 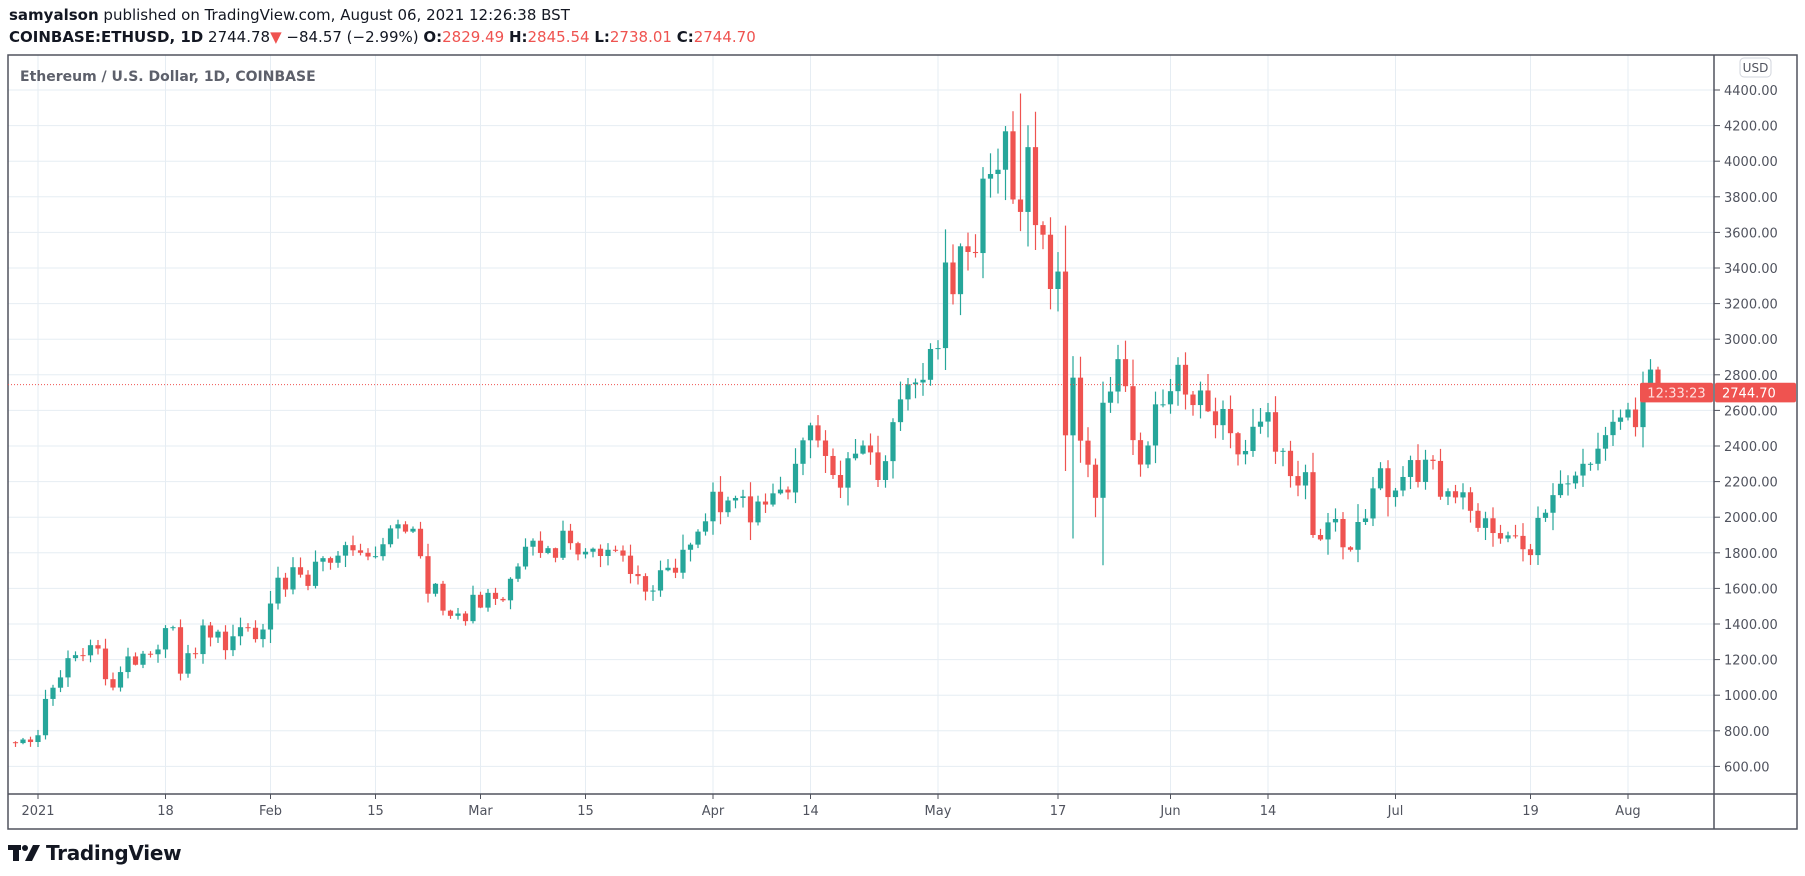 I want to click on price-tick-label: 4000.00, so click(x=1751, y=162).